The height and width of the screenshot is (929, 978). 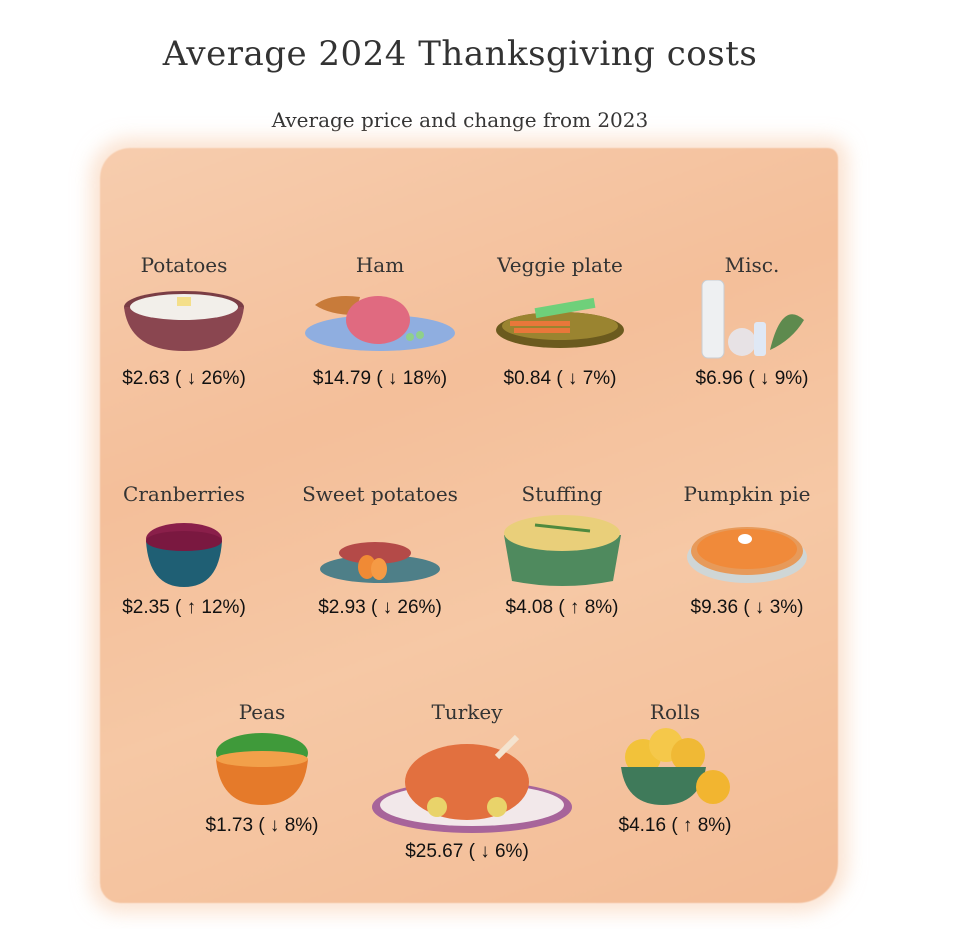 I want to click on item-potatoes: Potatoes $2.63 ( ↓ 26%), so click(x=184, y=321).